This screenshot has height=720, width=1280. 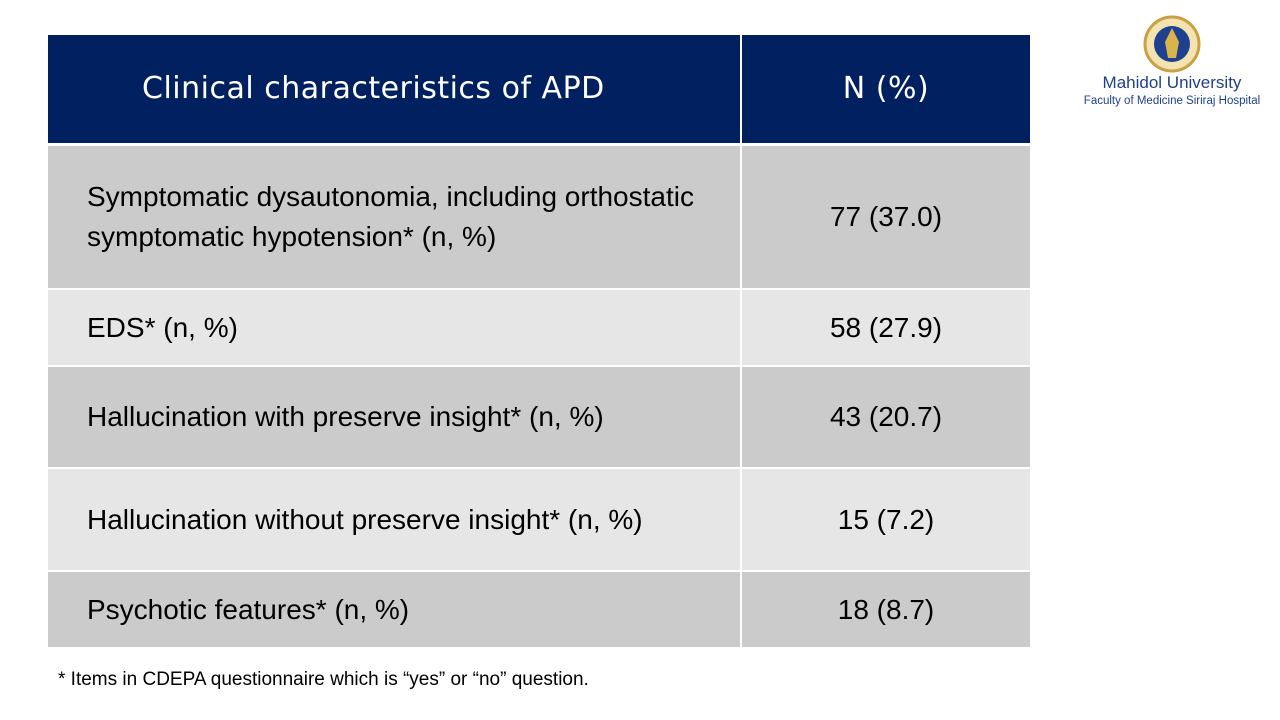 I want to click on header-cell: Clinical characteristics of APD, so click(x=394, y=89).